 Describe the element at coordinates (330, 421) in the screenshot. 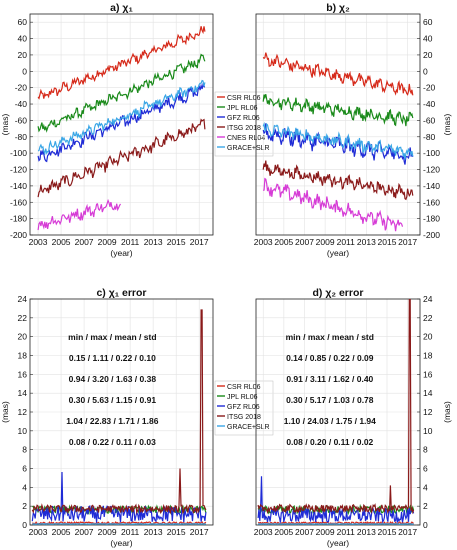

I see `stats-row: 1.10 / 24.03 / 1.75 / 1.94` at that location.